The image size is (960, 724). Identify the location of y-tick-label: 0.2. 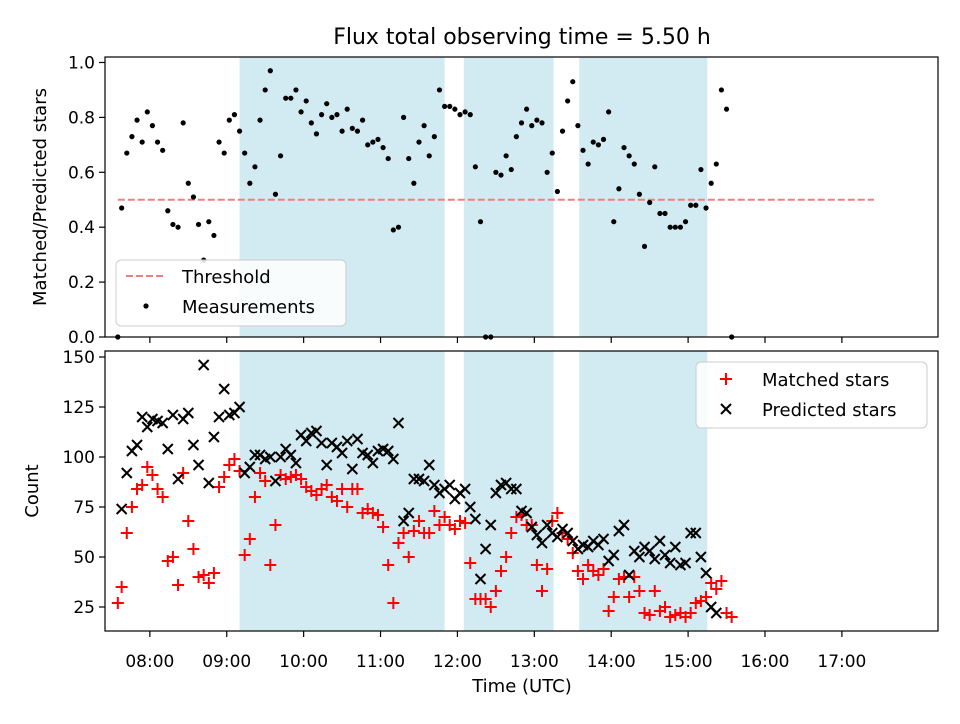
(81, 283).